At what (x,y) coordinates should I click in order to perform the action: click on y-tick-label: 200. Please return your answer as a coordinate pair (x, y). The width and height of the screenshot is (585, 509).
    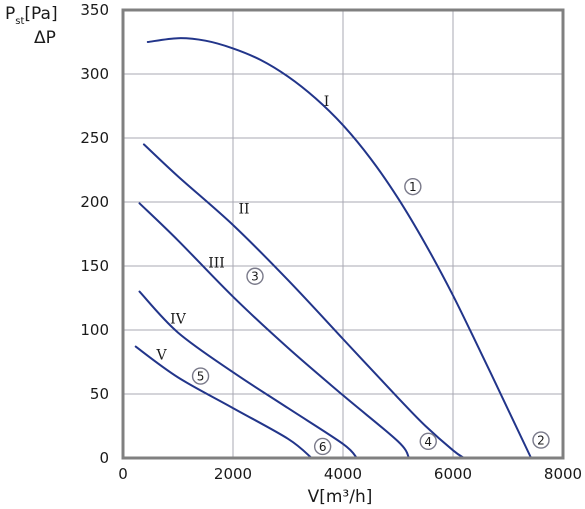
    Looking at the image, I should click on (94, 202).